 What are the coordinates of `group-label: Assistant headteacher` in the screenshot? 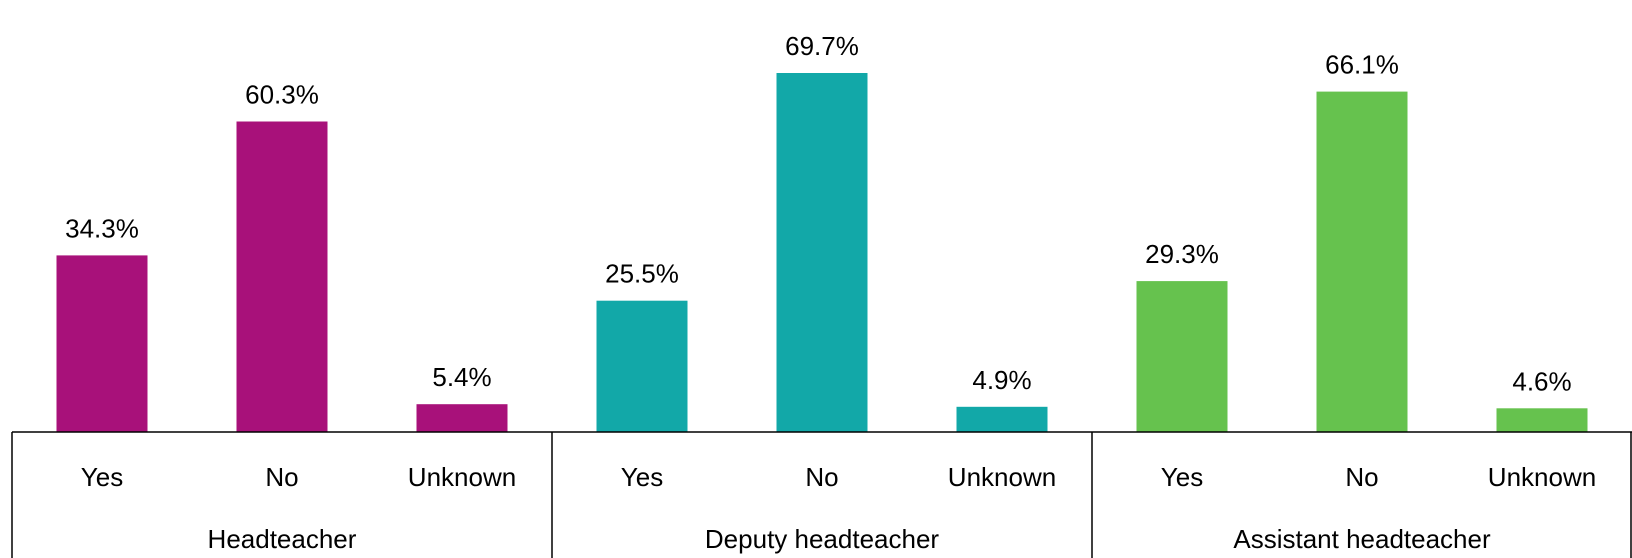 It's located at (1362, 539).